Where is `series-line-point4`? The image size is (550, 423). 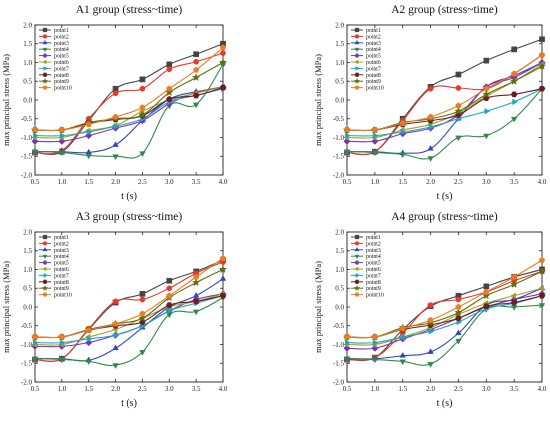
series-line-point4 is located at coordinates (129, 111).